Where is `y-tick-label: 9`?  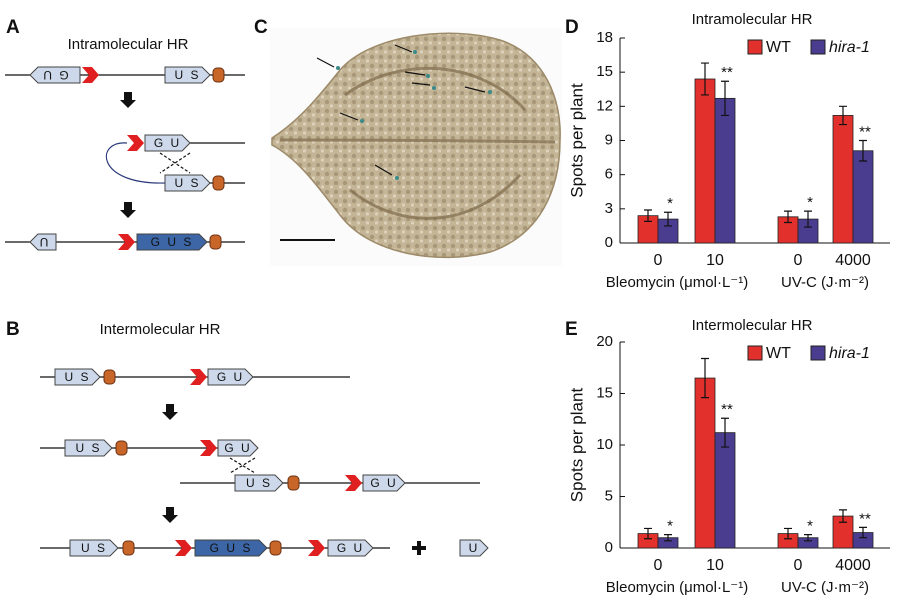
y-tick-label: 9 is located at coordinates (609, 139).